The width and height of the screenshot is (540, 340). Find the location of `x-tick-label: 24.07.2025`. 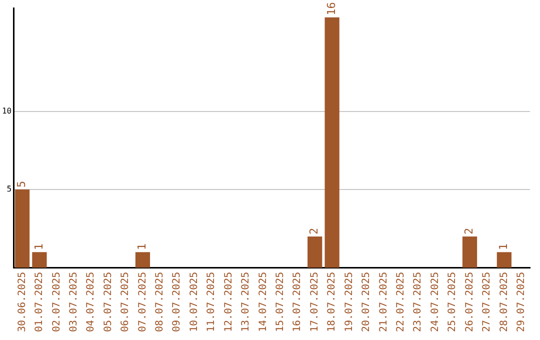

x-tick-label: 24.07.2025 is located at coordinates (435, 302).